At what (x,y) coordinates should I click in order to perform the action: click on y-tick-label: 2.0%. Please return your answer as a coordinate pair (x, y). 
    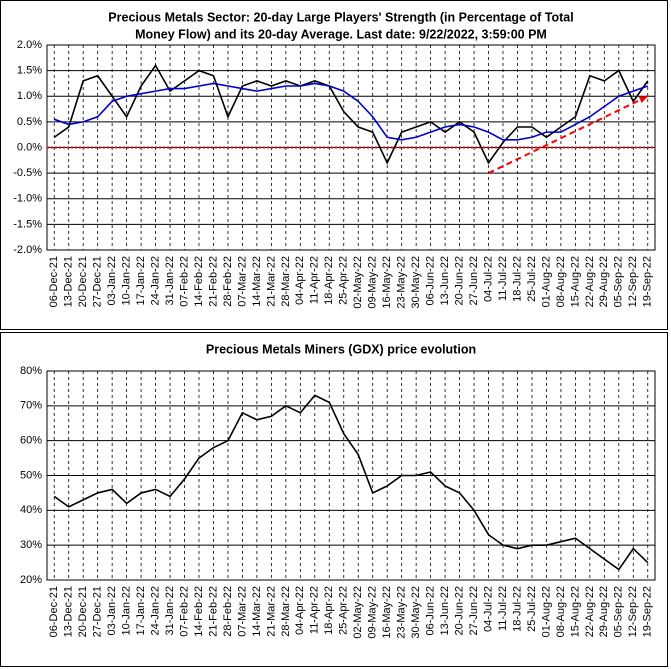
    Looking at the image, I should click on (29, 45).